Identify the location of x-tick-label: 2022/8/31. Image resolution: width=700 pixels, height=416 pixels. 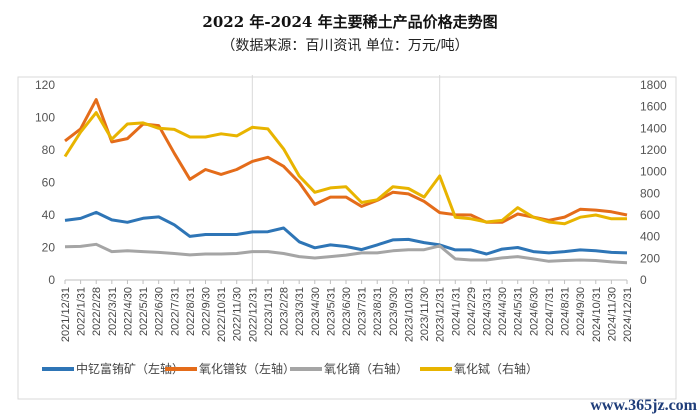
(191, 311).